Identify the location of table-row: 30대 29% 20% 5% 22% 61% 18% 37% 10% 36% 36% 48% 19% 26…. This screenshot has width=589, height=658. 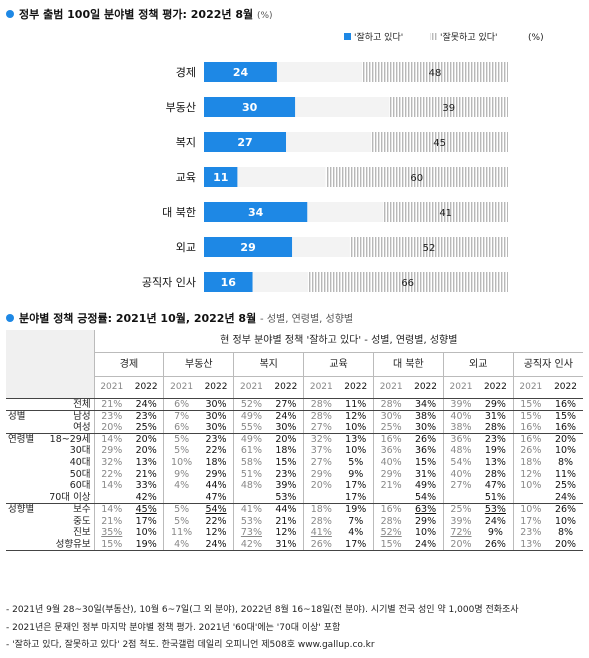
(294, 451).